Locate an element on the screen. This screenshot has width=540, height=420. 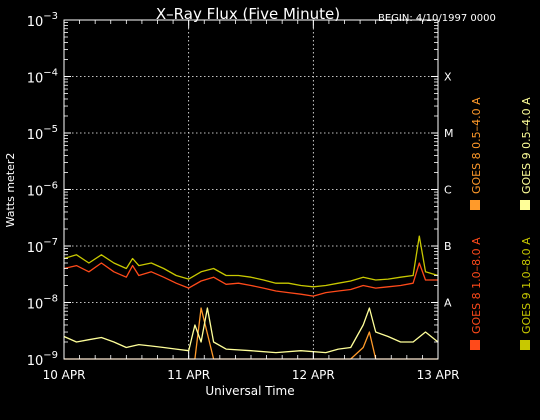
y-tick-label: 10⁻⁷ is located at coordinates (42, 246).